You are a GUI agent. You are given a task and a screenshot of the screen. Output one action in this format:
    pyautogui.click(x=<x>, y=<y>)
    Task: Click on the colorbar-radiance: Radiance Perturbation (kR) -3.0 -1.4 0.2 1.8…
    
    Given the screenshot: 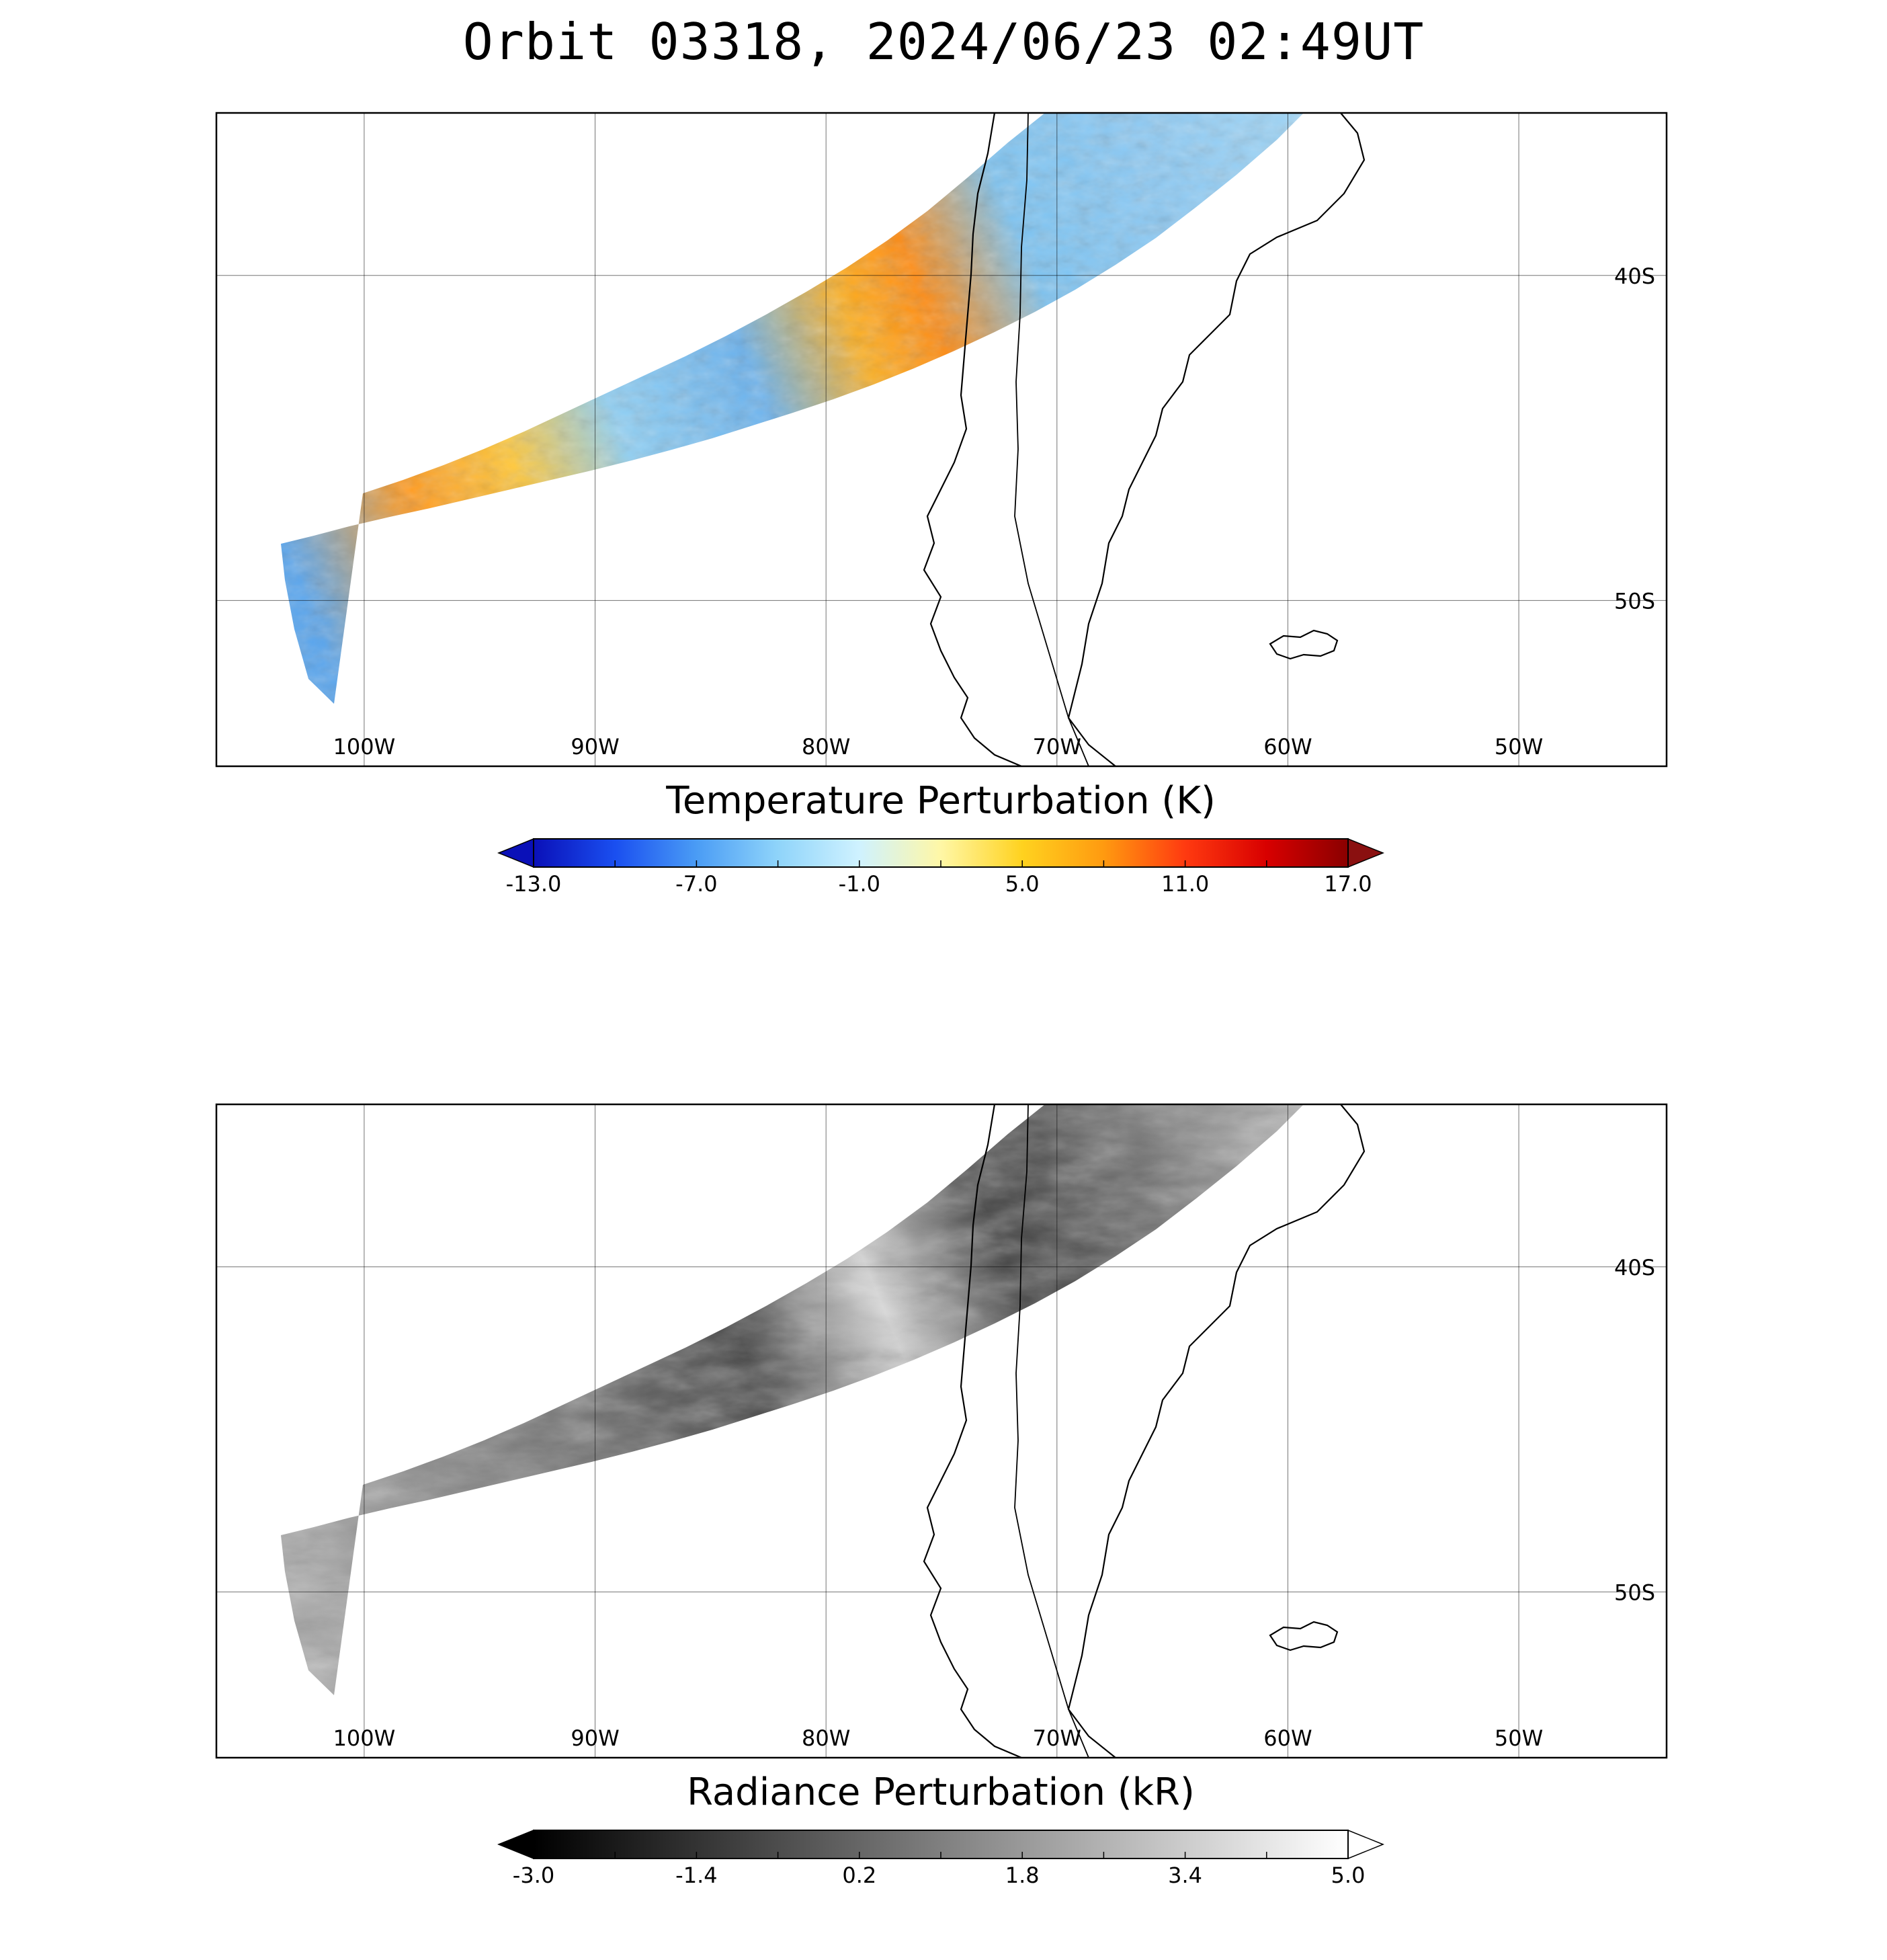 What is the action you would take?
    pyautogui.click(x=941, y=1829)
    